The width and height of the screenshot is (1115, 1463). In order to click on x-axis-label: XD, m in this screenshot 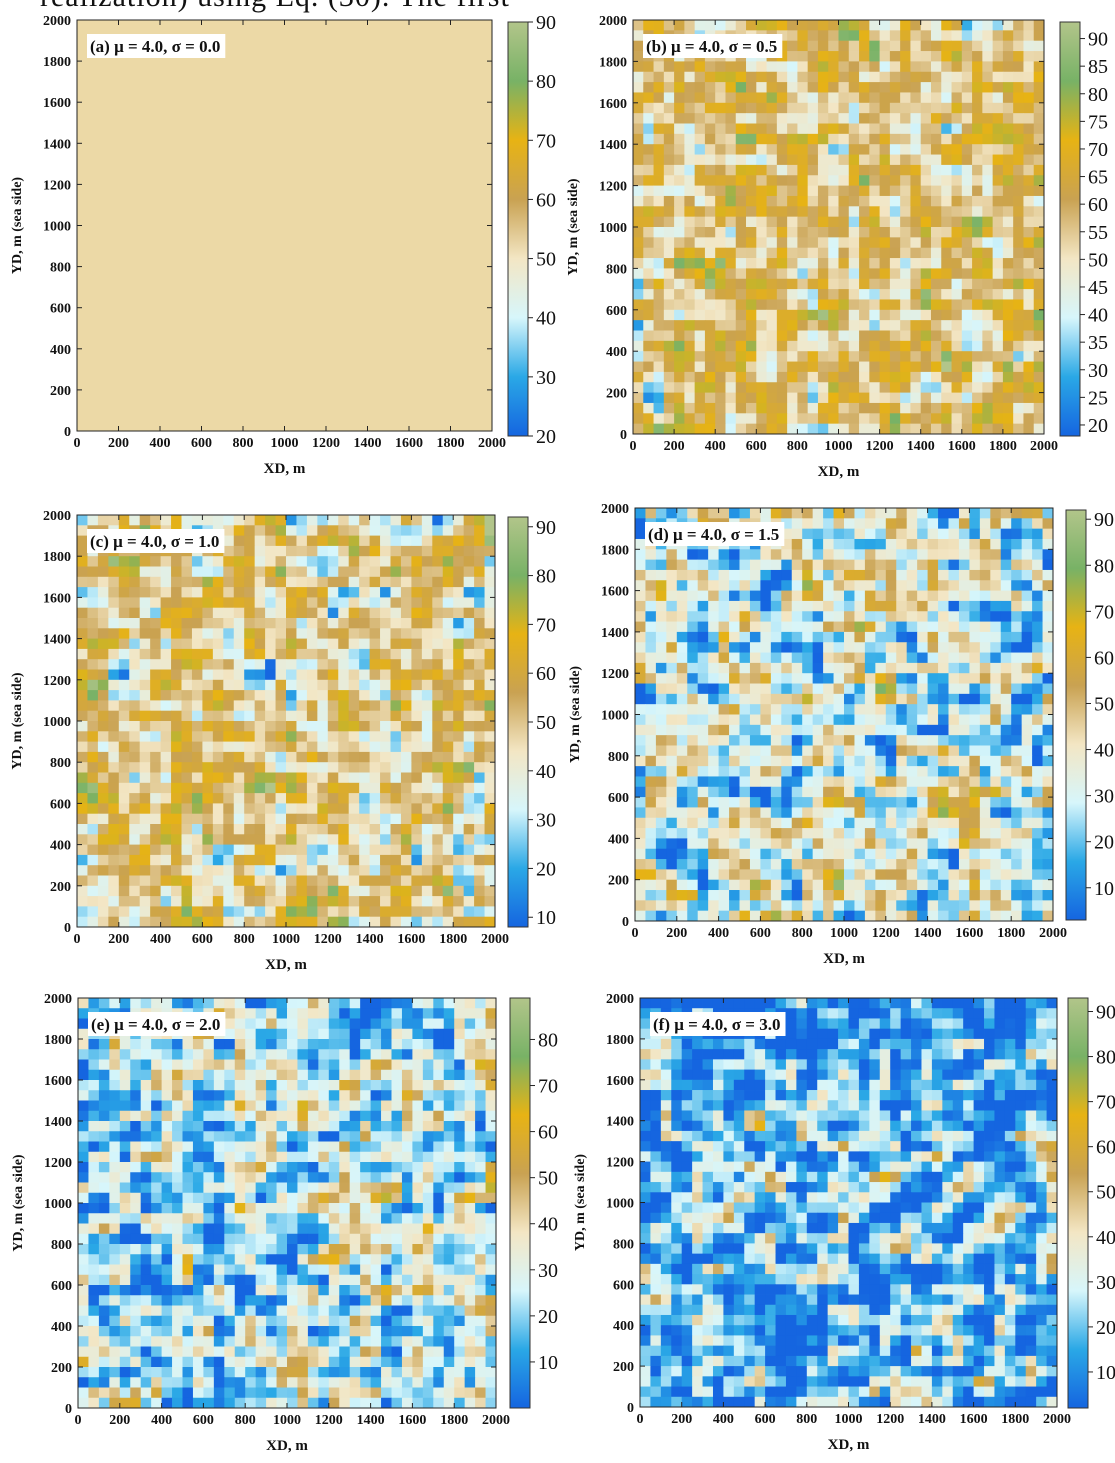, I will do `click(286, 965)`.